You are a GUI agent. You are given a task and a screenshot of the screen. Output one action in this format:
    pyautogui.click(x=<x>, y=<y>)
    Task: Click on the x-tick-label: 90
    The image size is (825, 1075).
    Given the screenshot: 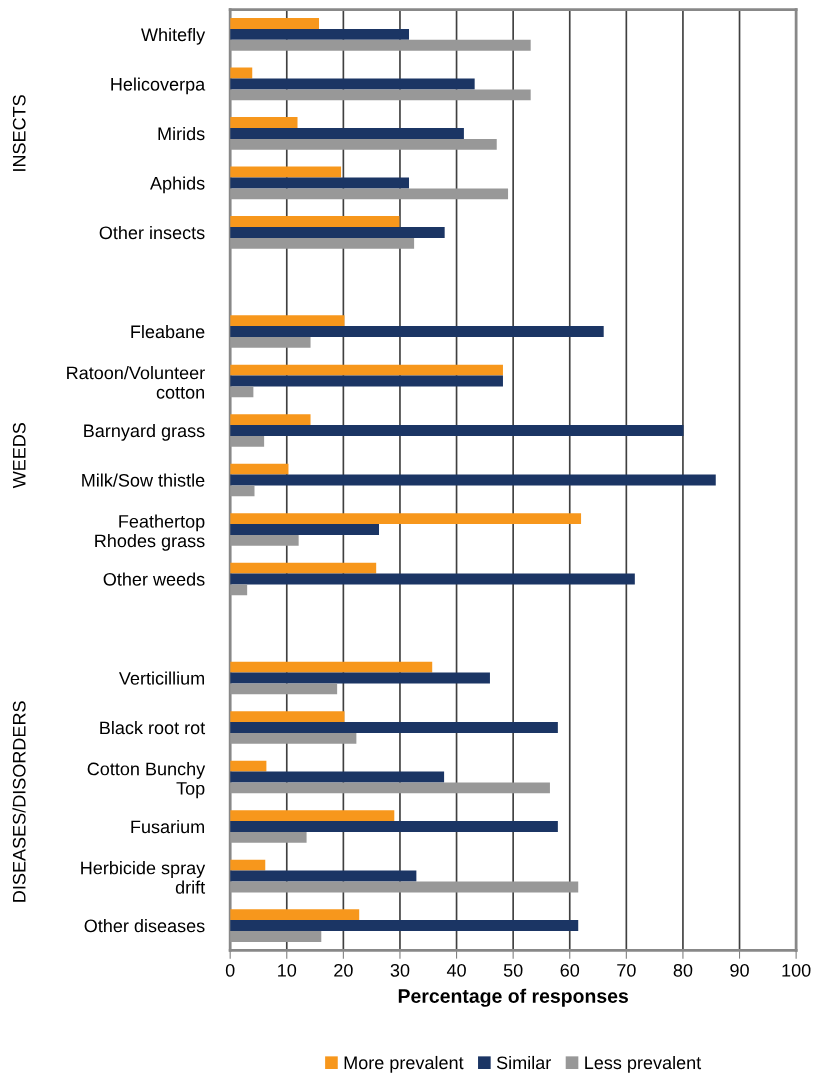 What is the action you would take?
    pyautogui.click(x=739, y=970)
    